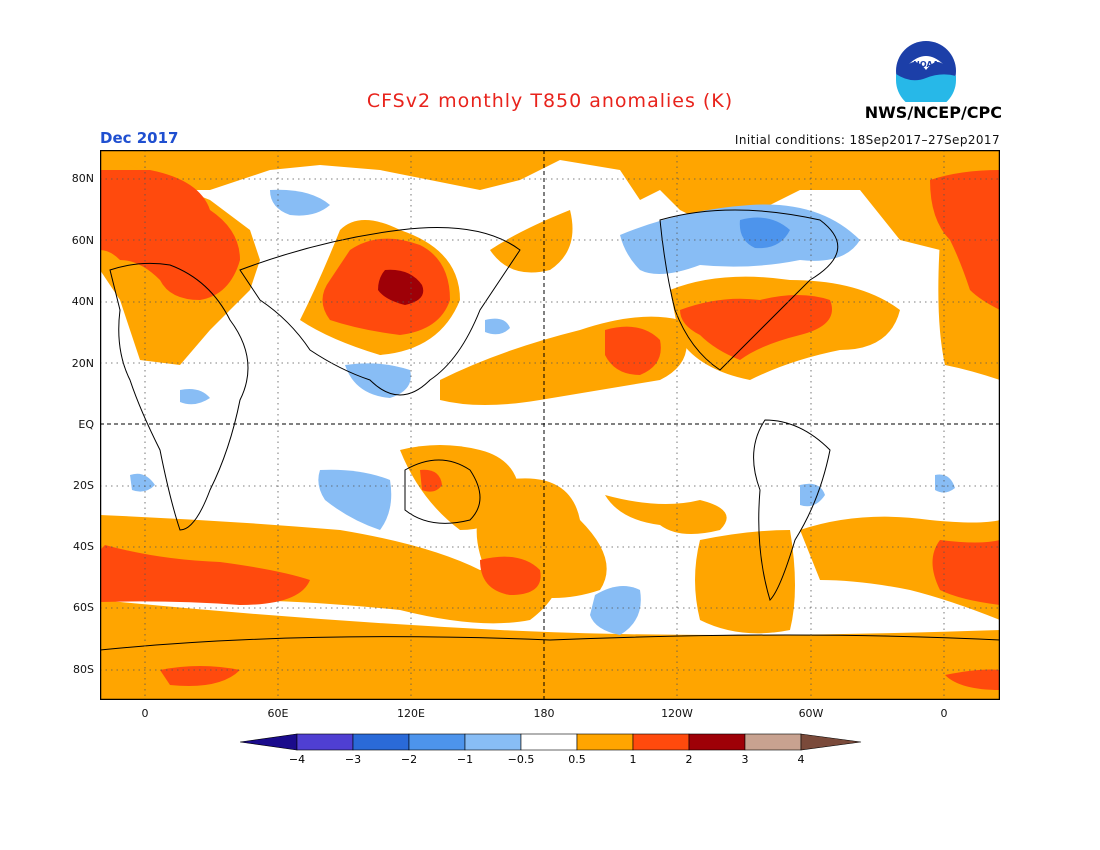  What do you see at coordinates (633, 759) in the screenshot?
I see `colorbar-label-1: 1` at bounding box center [633, 759].